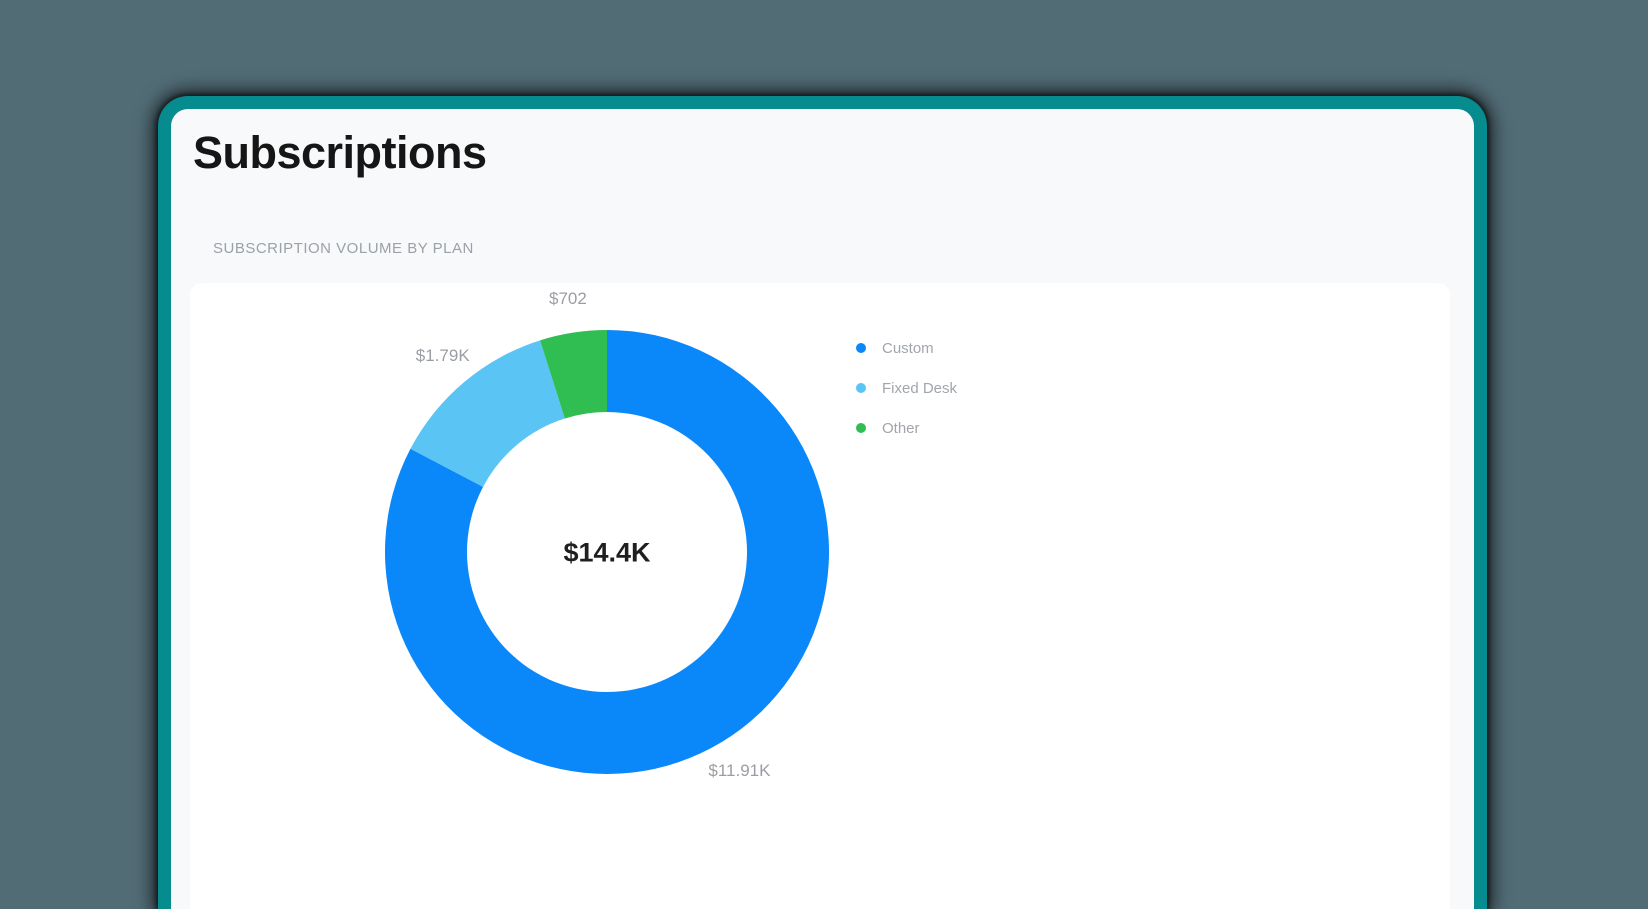 The height and width of the screenshot is (909, 1648). What do you see at coordinates (861, 388) in the screenshot?
I see `legend-dot-fixed-desk` at bounding box center [861, 388].